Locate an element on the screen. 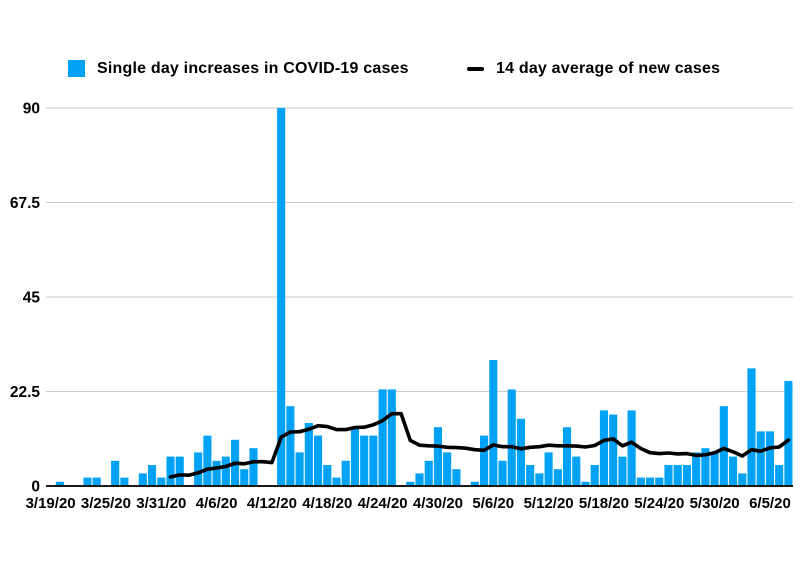  average-line is located at coordinates (479, 445).